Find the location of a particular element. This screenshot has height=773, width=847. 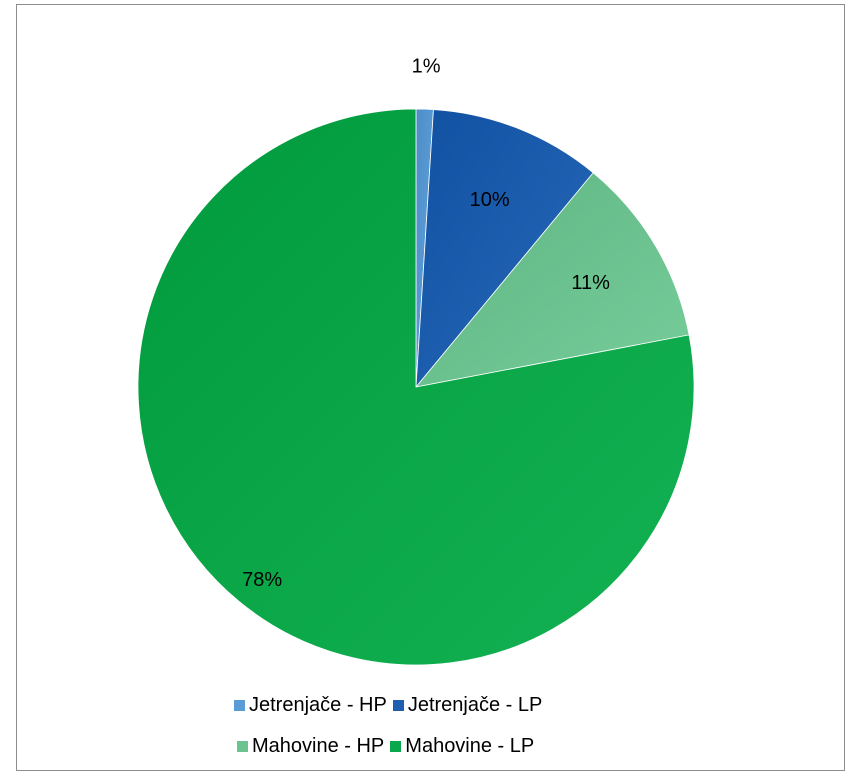

legend-label-jetrenjace-lp: Jetrenjače - LP is located at coordinates (475, 705).